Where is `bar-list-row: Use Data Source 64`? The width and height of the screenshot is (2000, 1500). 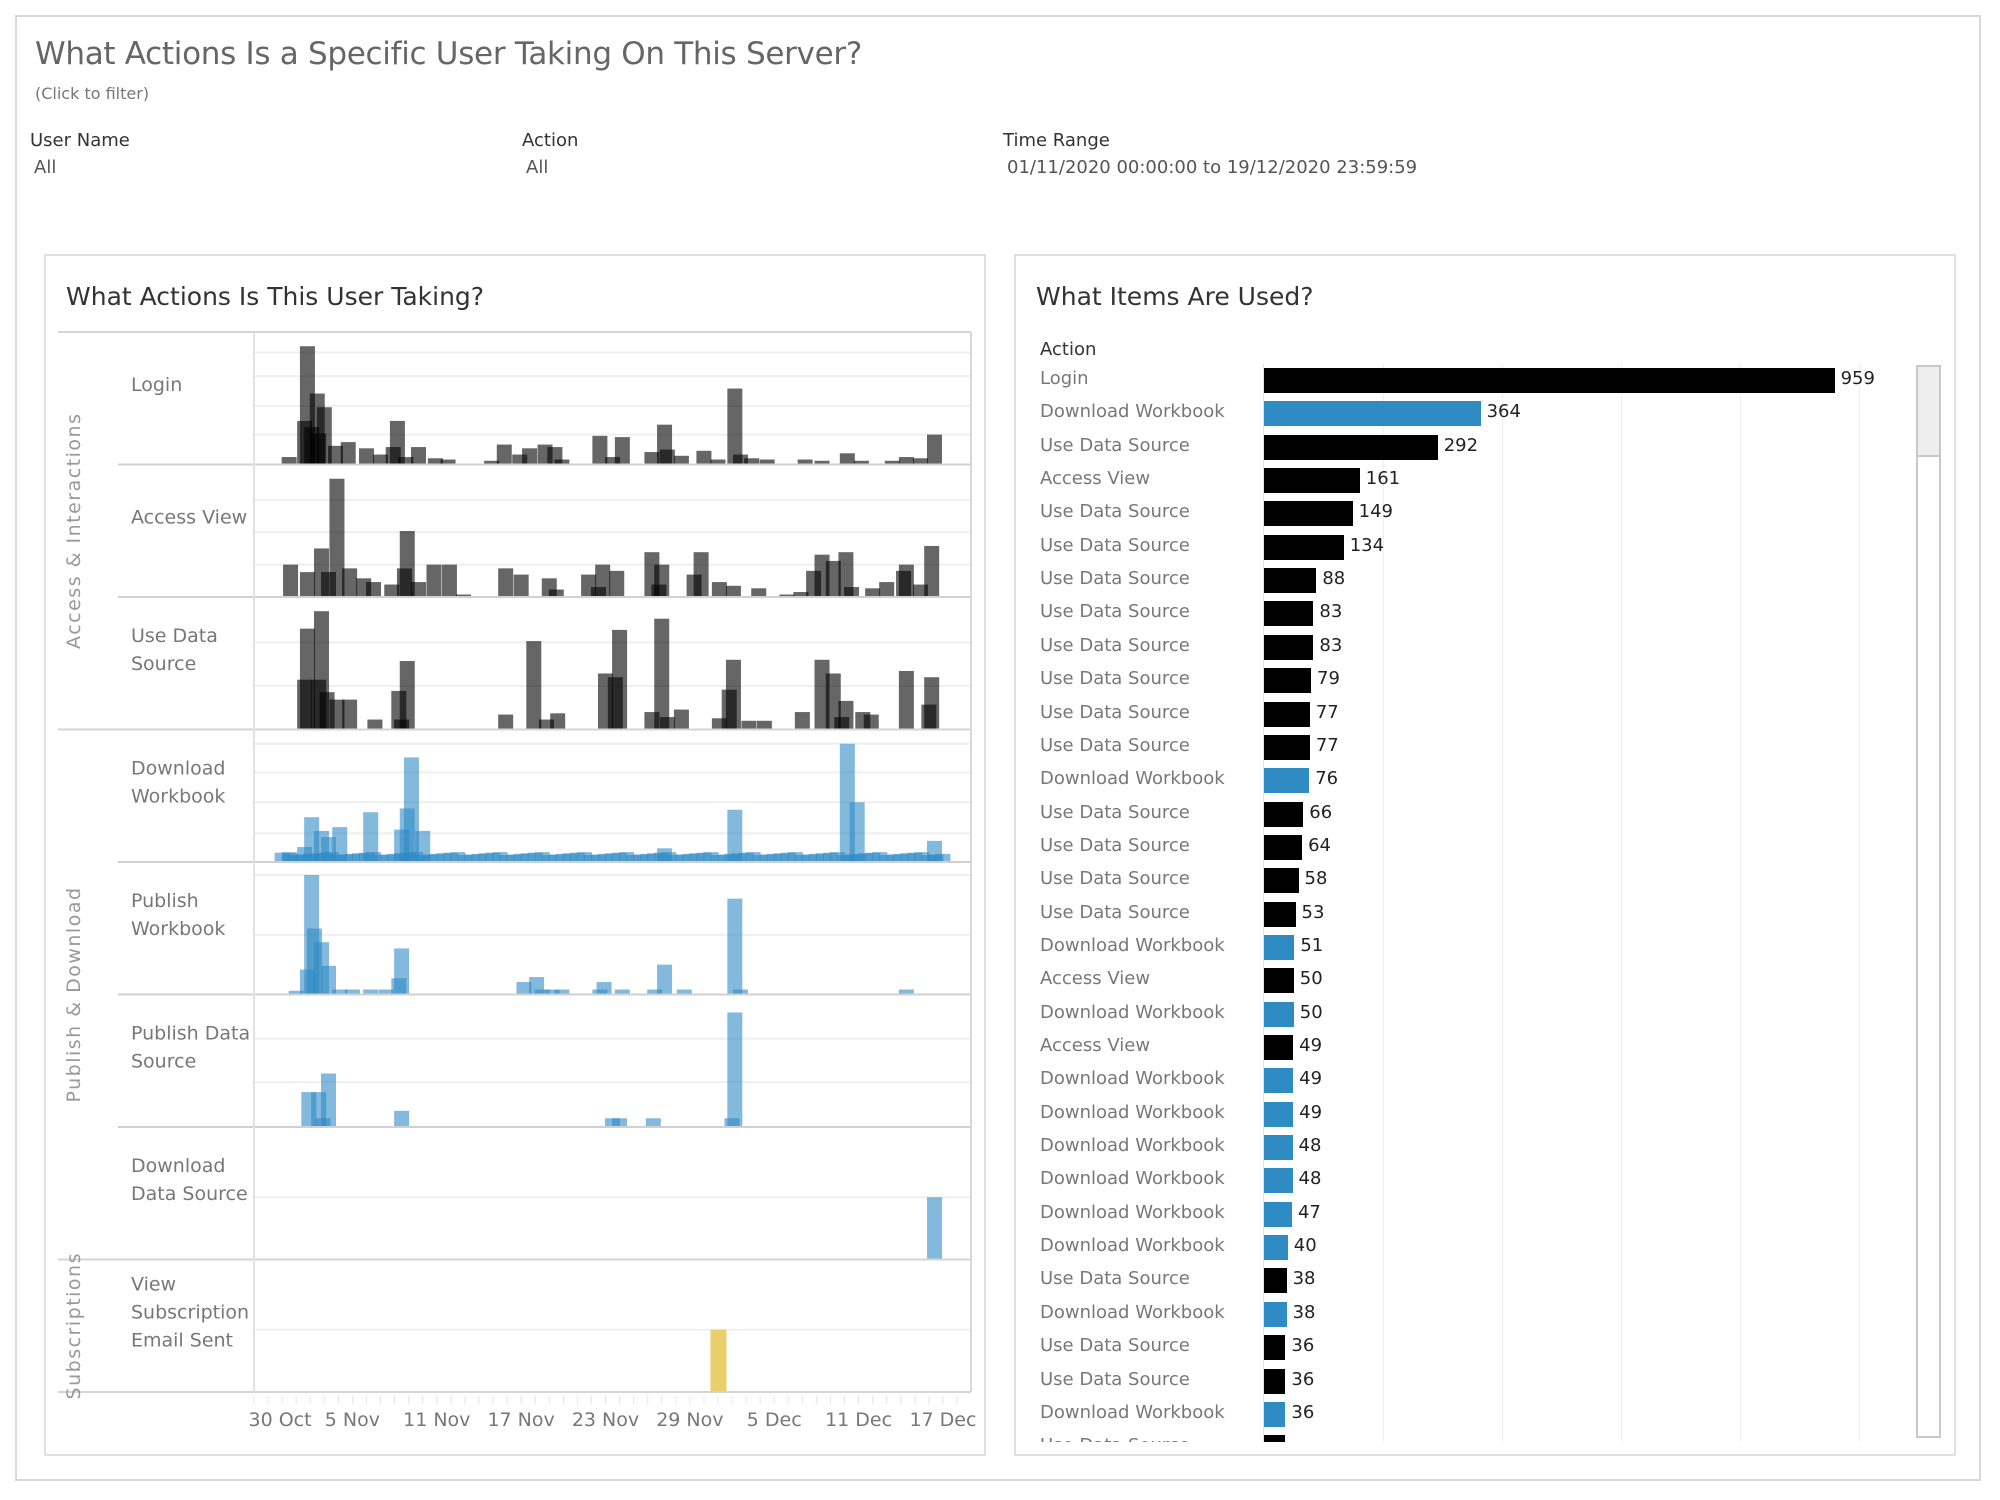 bar-list-row: Use Data Source 64 is located at coordinates (1456, 847).